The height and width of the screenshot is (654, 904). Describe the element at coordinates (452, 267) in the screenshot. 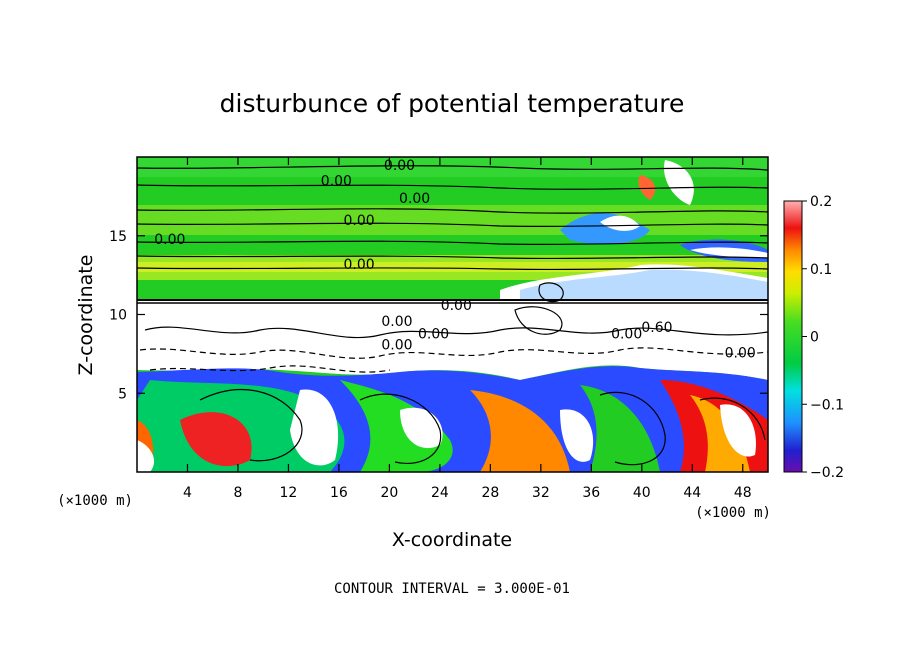

I see `field-band-yellow` at that location.